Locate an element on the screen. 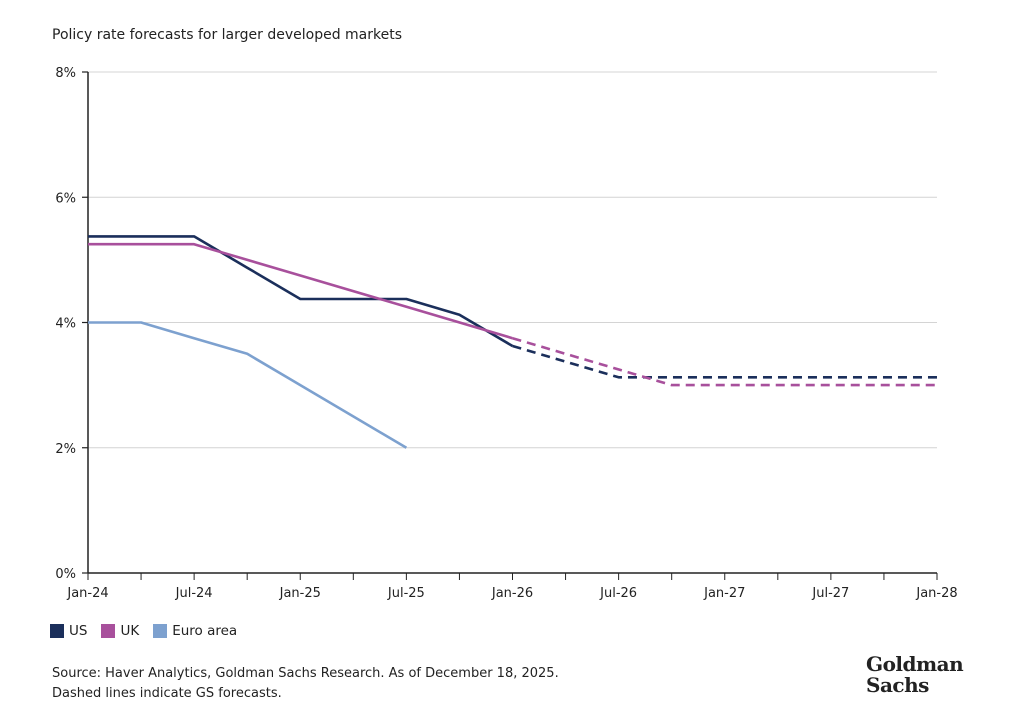 The width and height of the screenshot is (1024, 727). x-tick-label: Jul-27 is located at coordinates (830, 593).